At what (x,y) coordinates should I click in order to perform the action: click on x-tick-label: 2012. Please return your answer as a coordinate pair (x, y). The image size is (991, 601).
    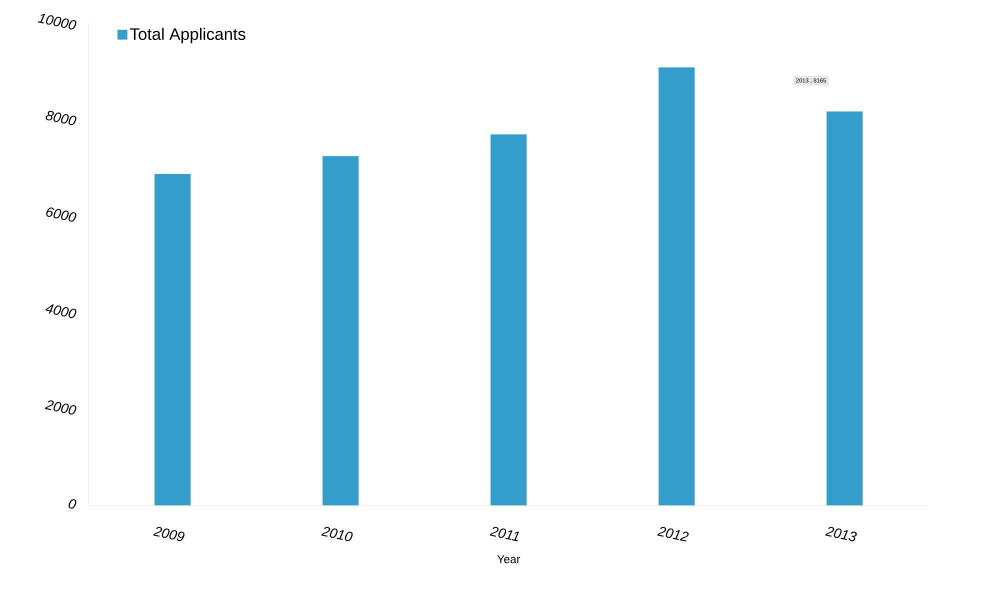
    Looking at the image, I should click on (673, 534).